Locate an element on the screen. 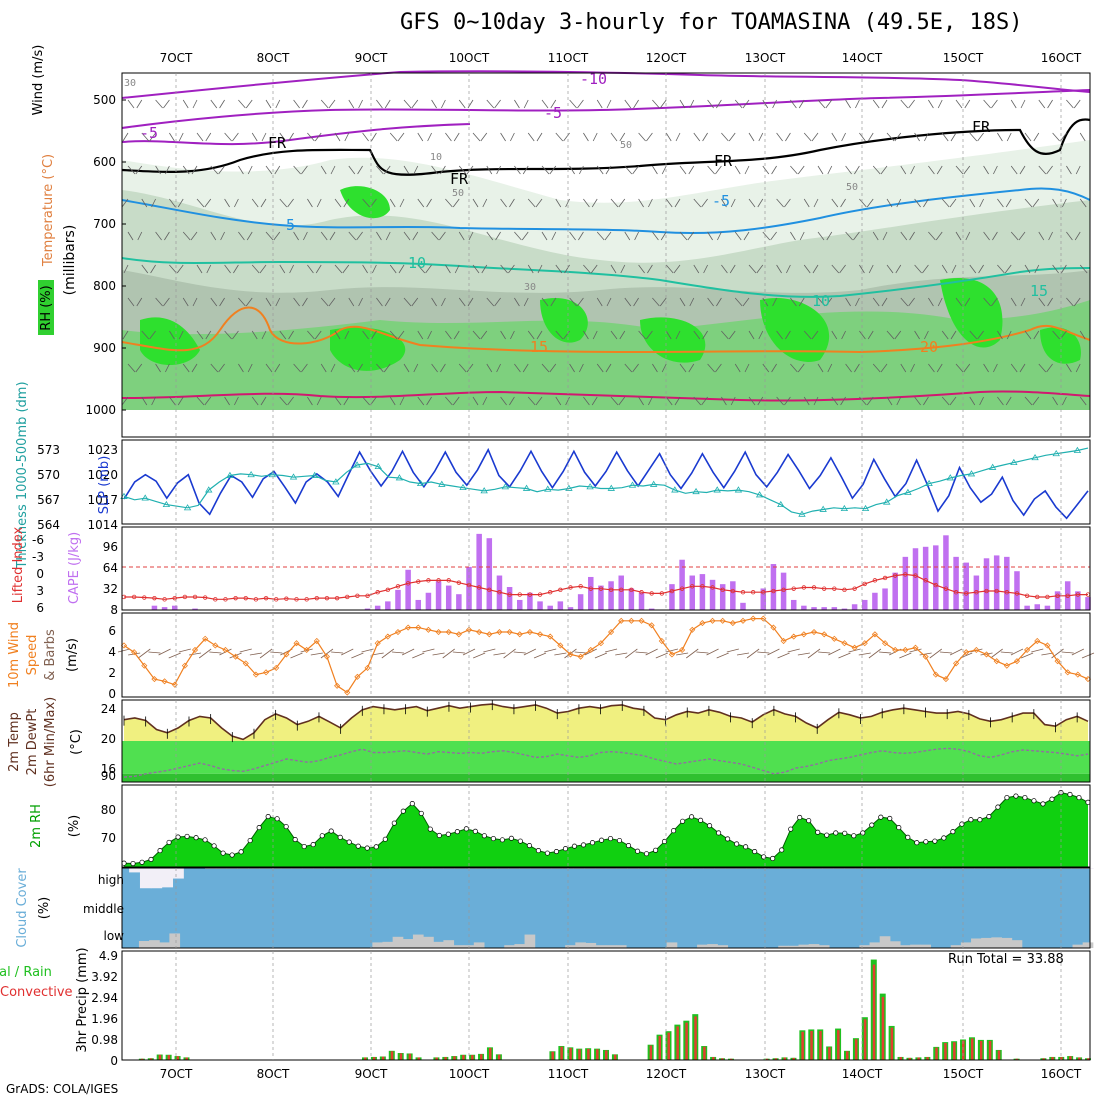  rh-tick: 70 is located at coordinates (108, 838).